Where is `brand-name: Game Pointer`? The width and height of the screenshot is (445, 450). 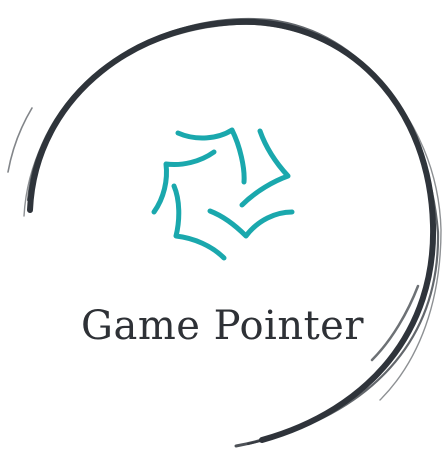 brand-name: Game Pointer is located at coordinates (222, 326).